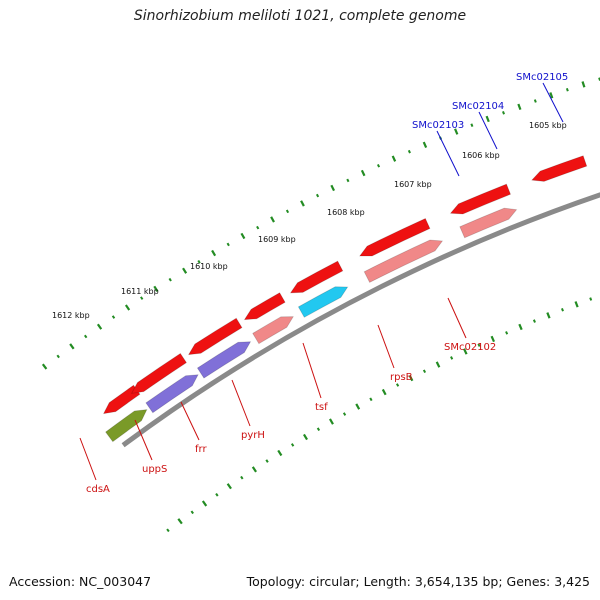  What do you see at coordinates (253, 435) in the screenshot?
I see `gene-label-pyrh: pyrH` at bounding box center [253, 435].